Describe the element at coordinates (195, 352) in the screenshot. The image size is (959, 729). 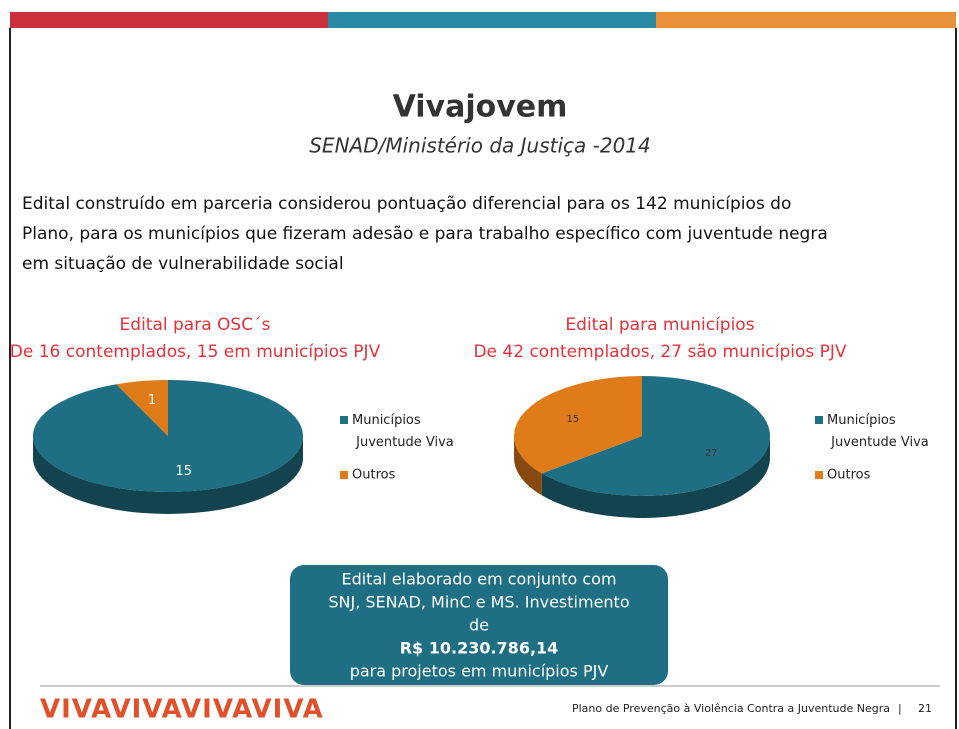
I see `chart-subtitle: De 16 contemplados, 15 em municípios PJV` at that location.